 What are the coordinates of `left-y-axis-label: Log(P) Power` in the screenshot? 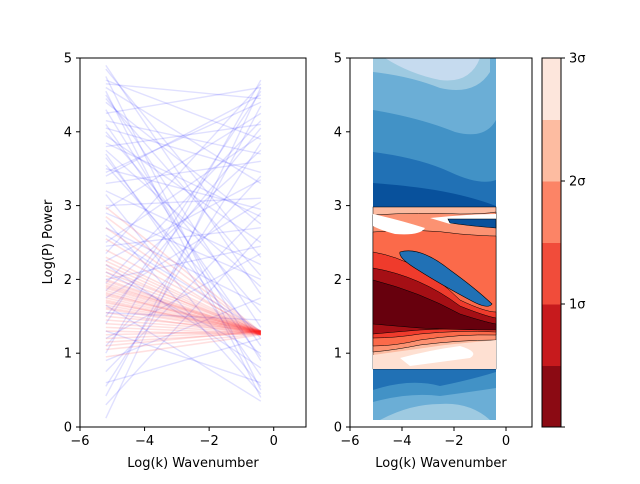 It's located at (48, 241).